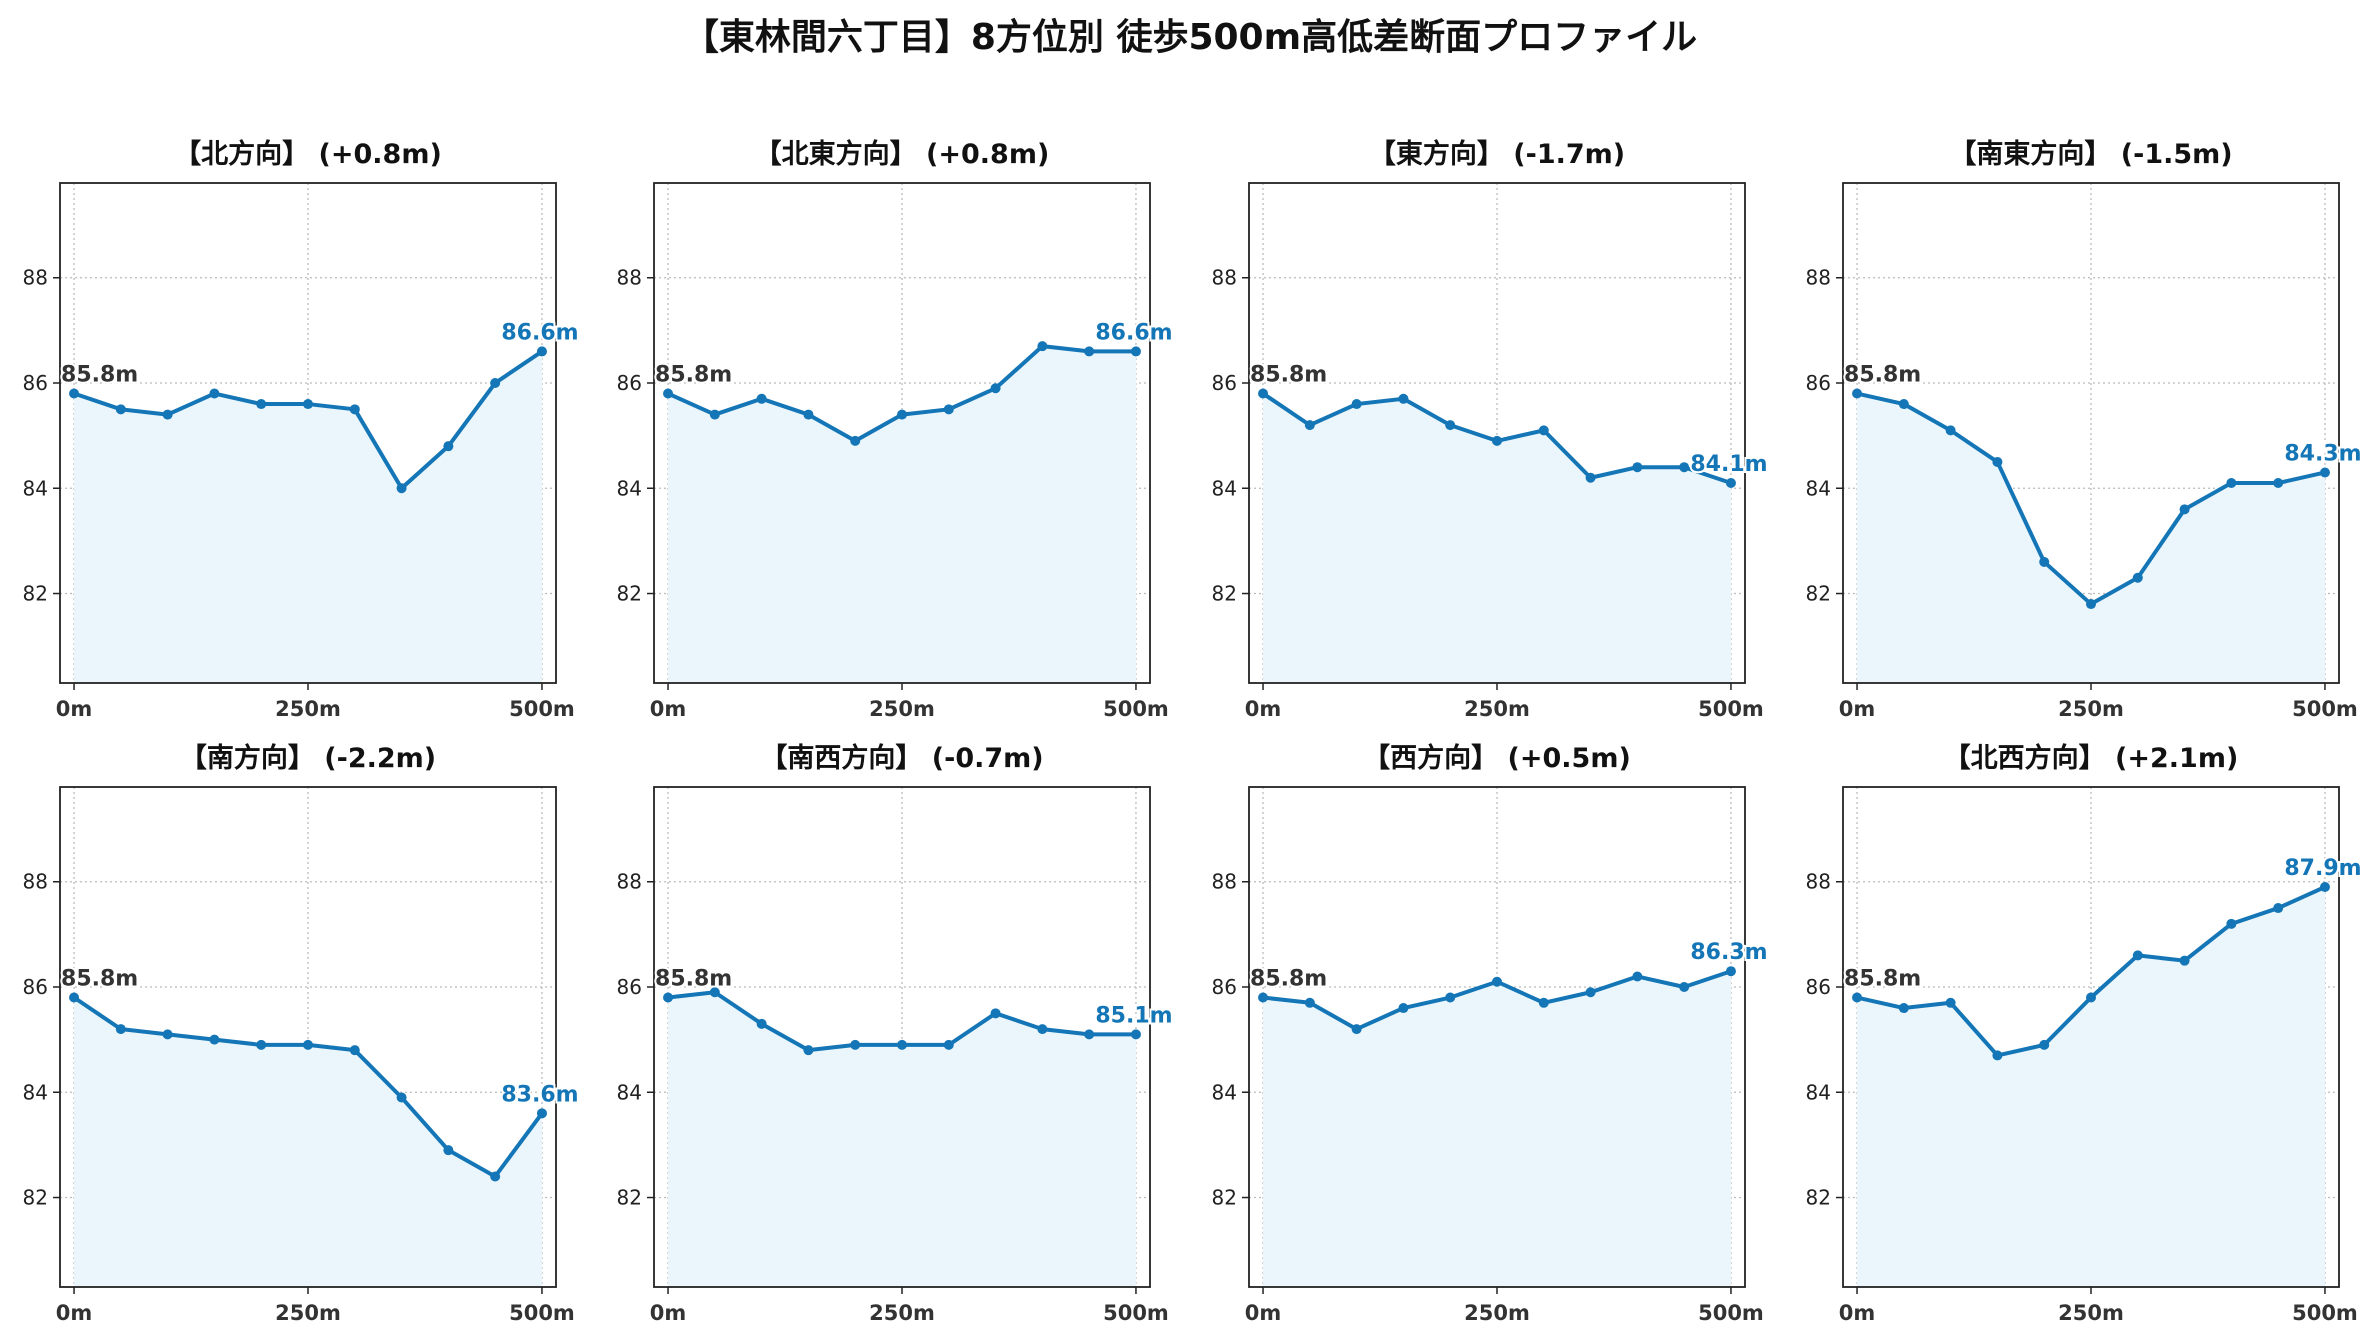 The height and width of the screenshot is (1340, 2380). I want to click on chart-title: 【南方向】 (-2.2m), so click(308, 758).